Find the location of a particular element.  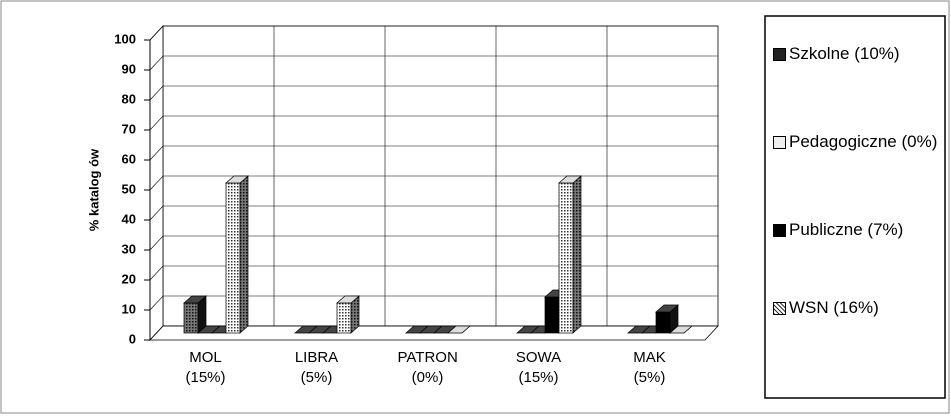

x-tick-label: PATRON (0%) is located at coordinates (427, 367).